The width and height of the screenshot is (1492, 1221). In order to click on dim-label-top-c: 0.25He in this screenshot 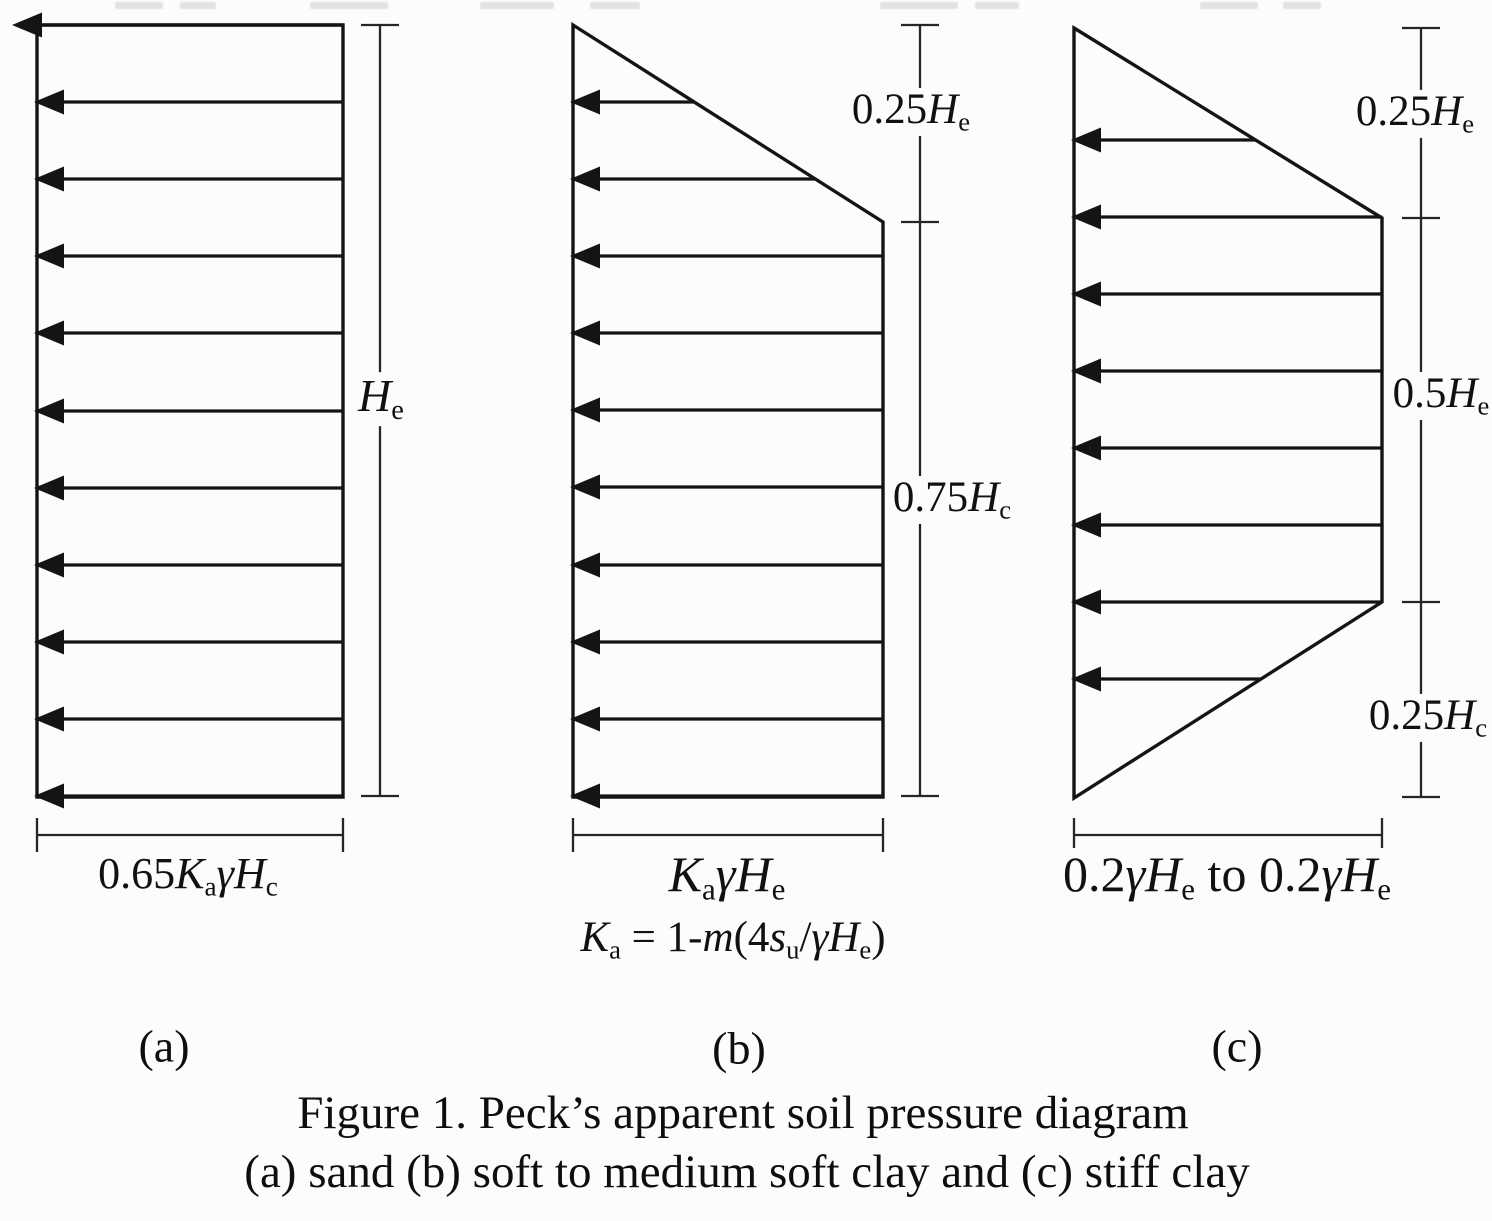, I will do `click(1415, 114)`.